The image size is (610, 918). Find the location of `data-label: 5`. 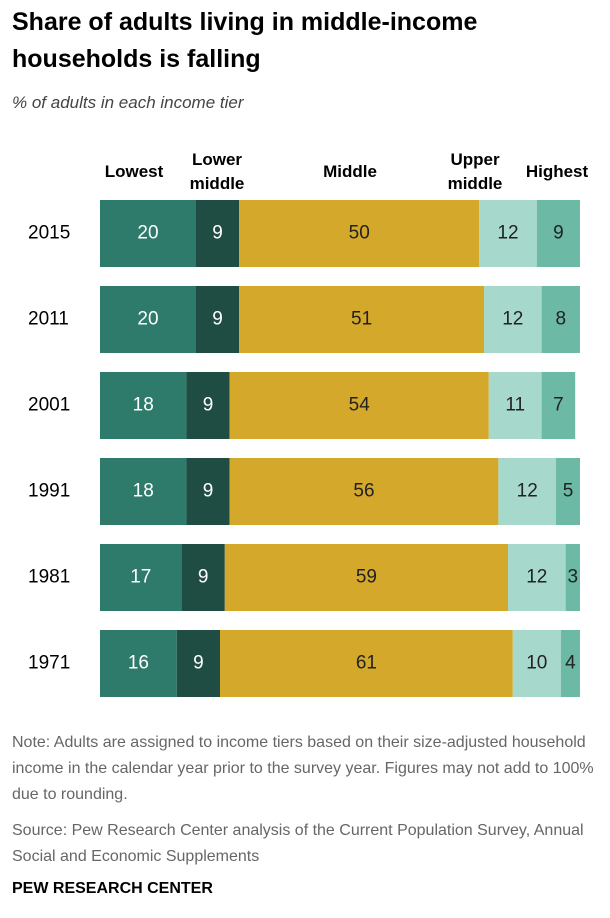

data-label: 5 is located at coordinates (568, 491).